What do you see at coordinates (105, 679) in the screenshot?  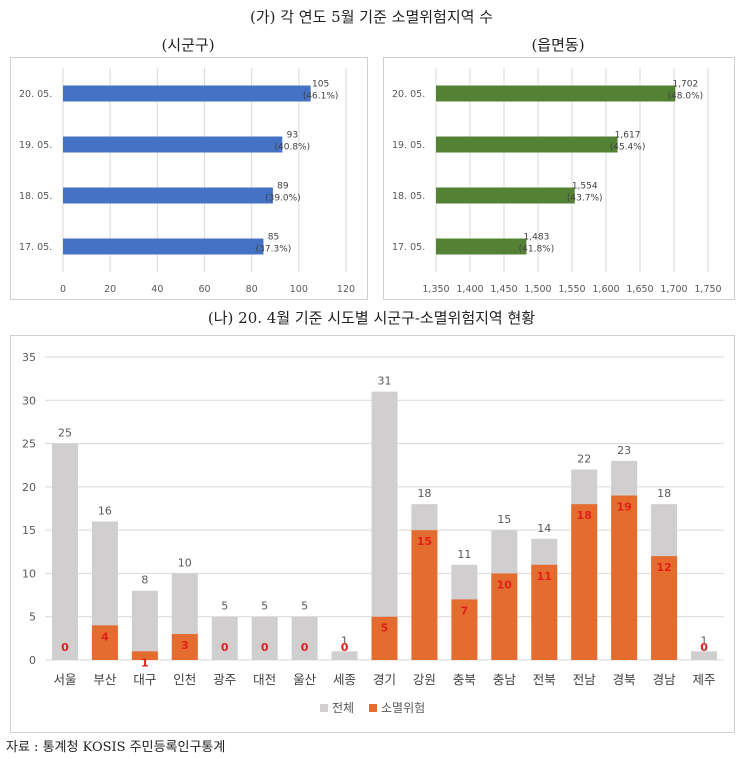 I see `x-category-label: 부산` at bounding box center [105, 679].